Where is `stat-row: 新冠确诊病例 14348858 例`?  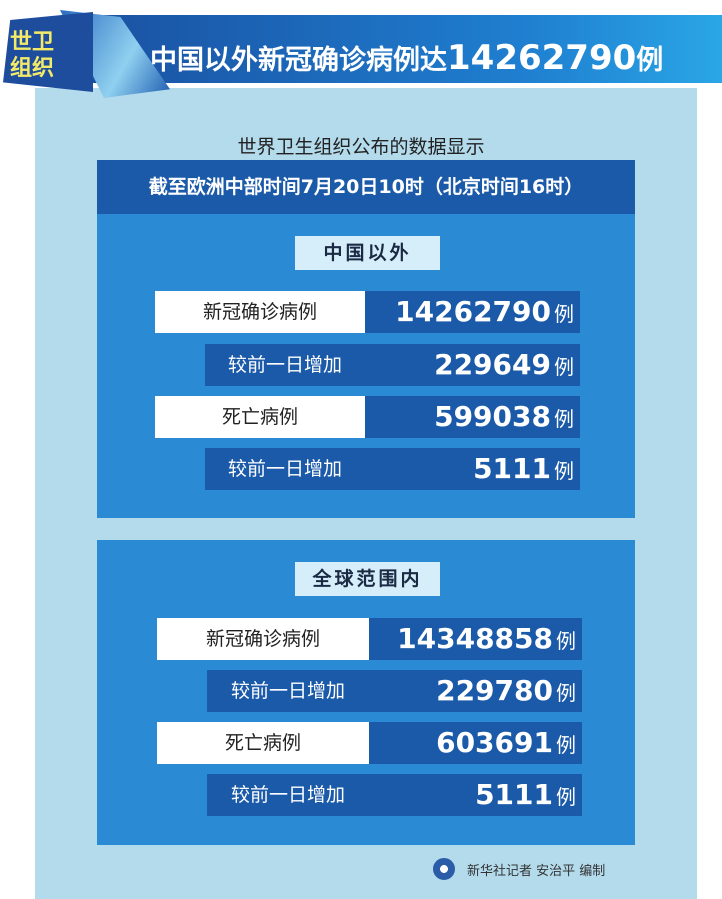
stat-row: 新冠确诊病例 14348858 例 is located at coordinates (366, 639).